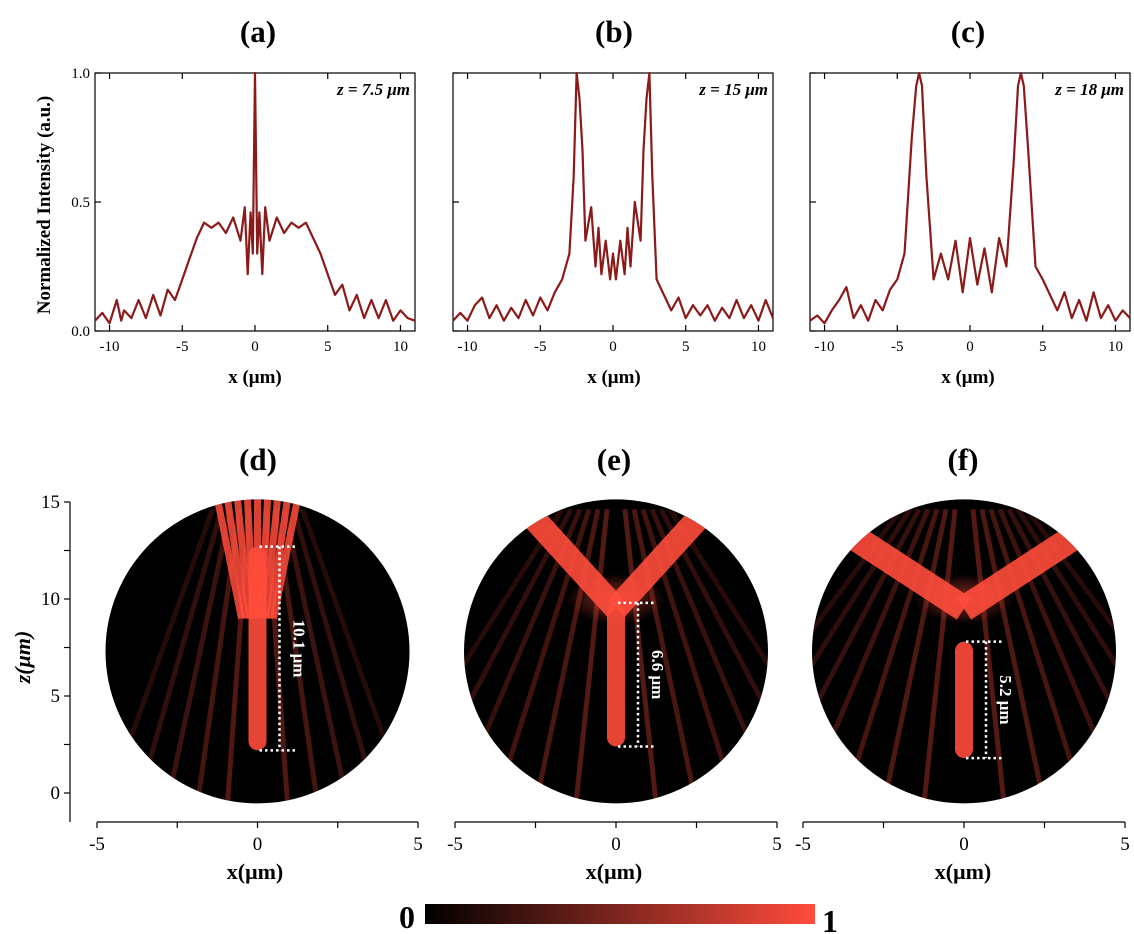 This screenshot has height=934, width=1134. I want to click on x-tick-label-e: 0, so click(616, 844).